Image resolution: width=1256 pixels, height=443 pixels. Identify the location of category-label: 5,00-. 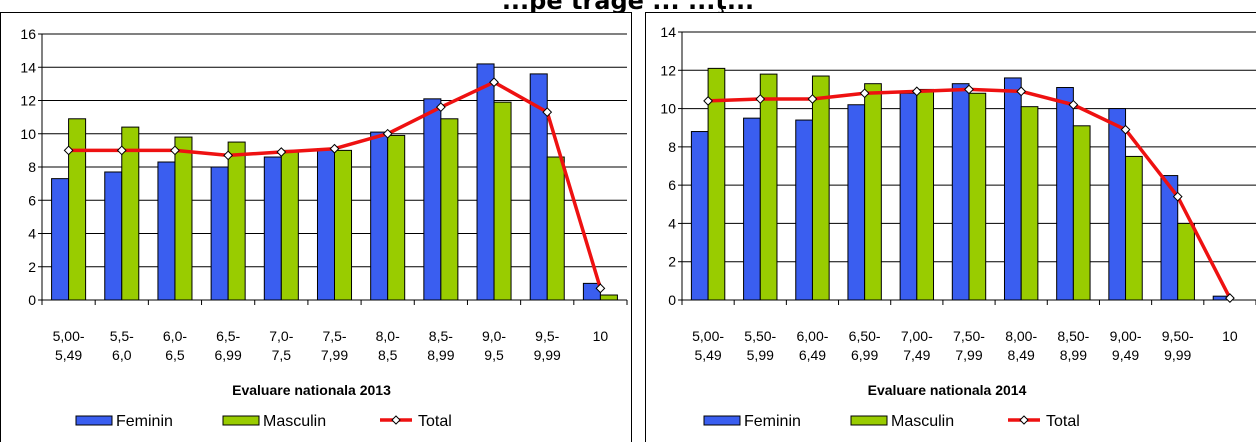
(69, 336).